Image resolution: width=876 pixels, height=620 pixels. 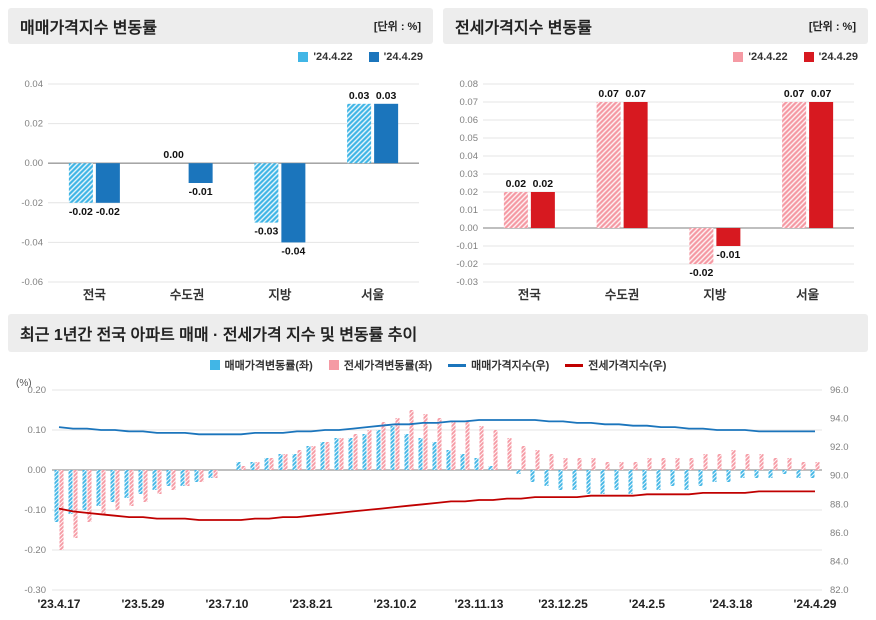 What do you see at coordinates (808, 57) in the screenshot?
I see `jeonse-series2-swatch` at bounding box center [808, 57].